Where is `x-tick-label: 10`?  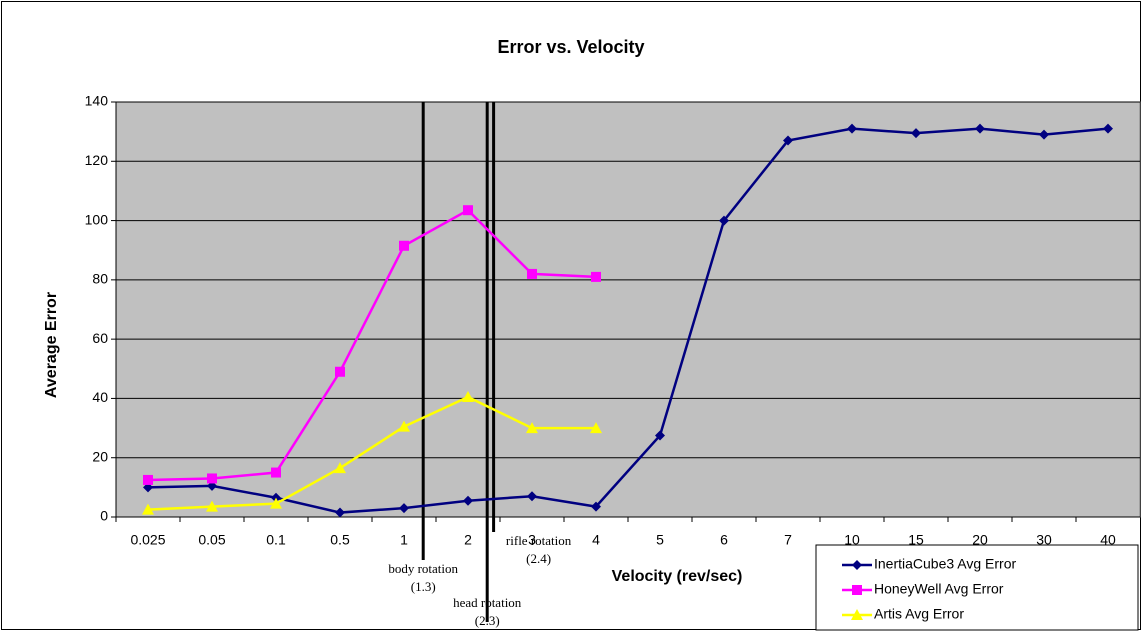 x-tick-label: 10 is located at coordinates (852, 540).